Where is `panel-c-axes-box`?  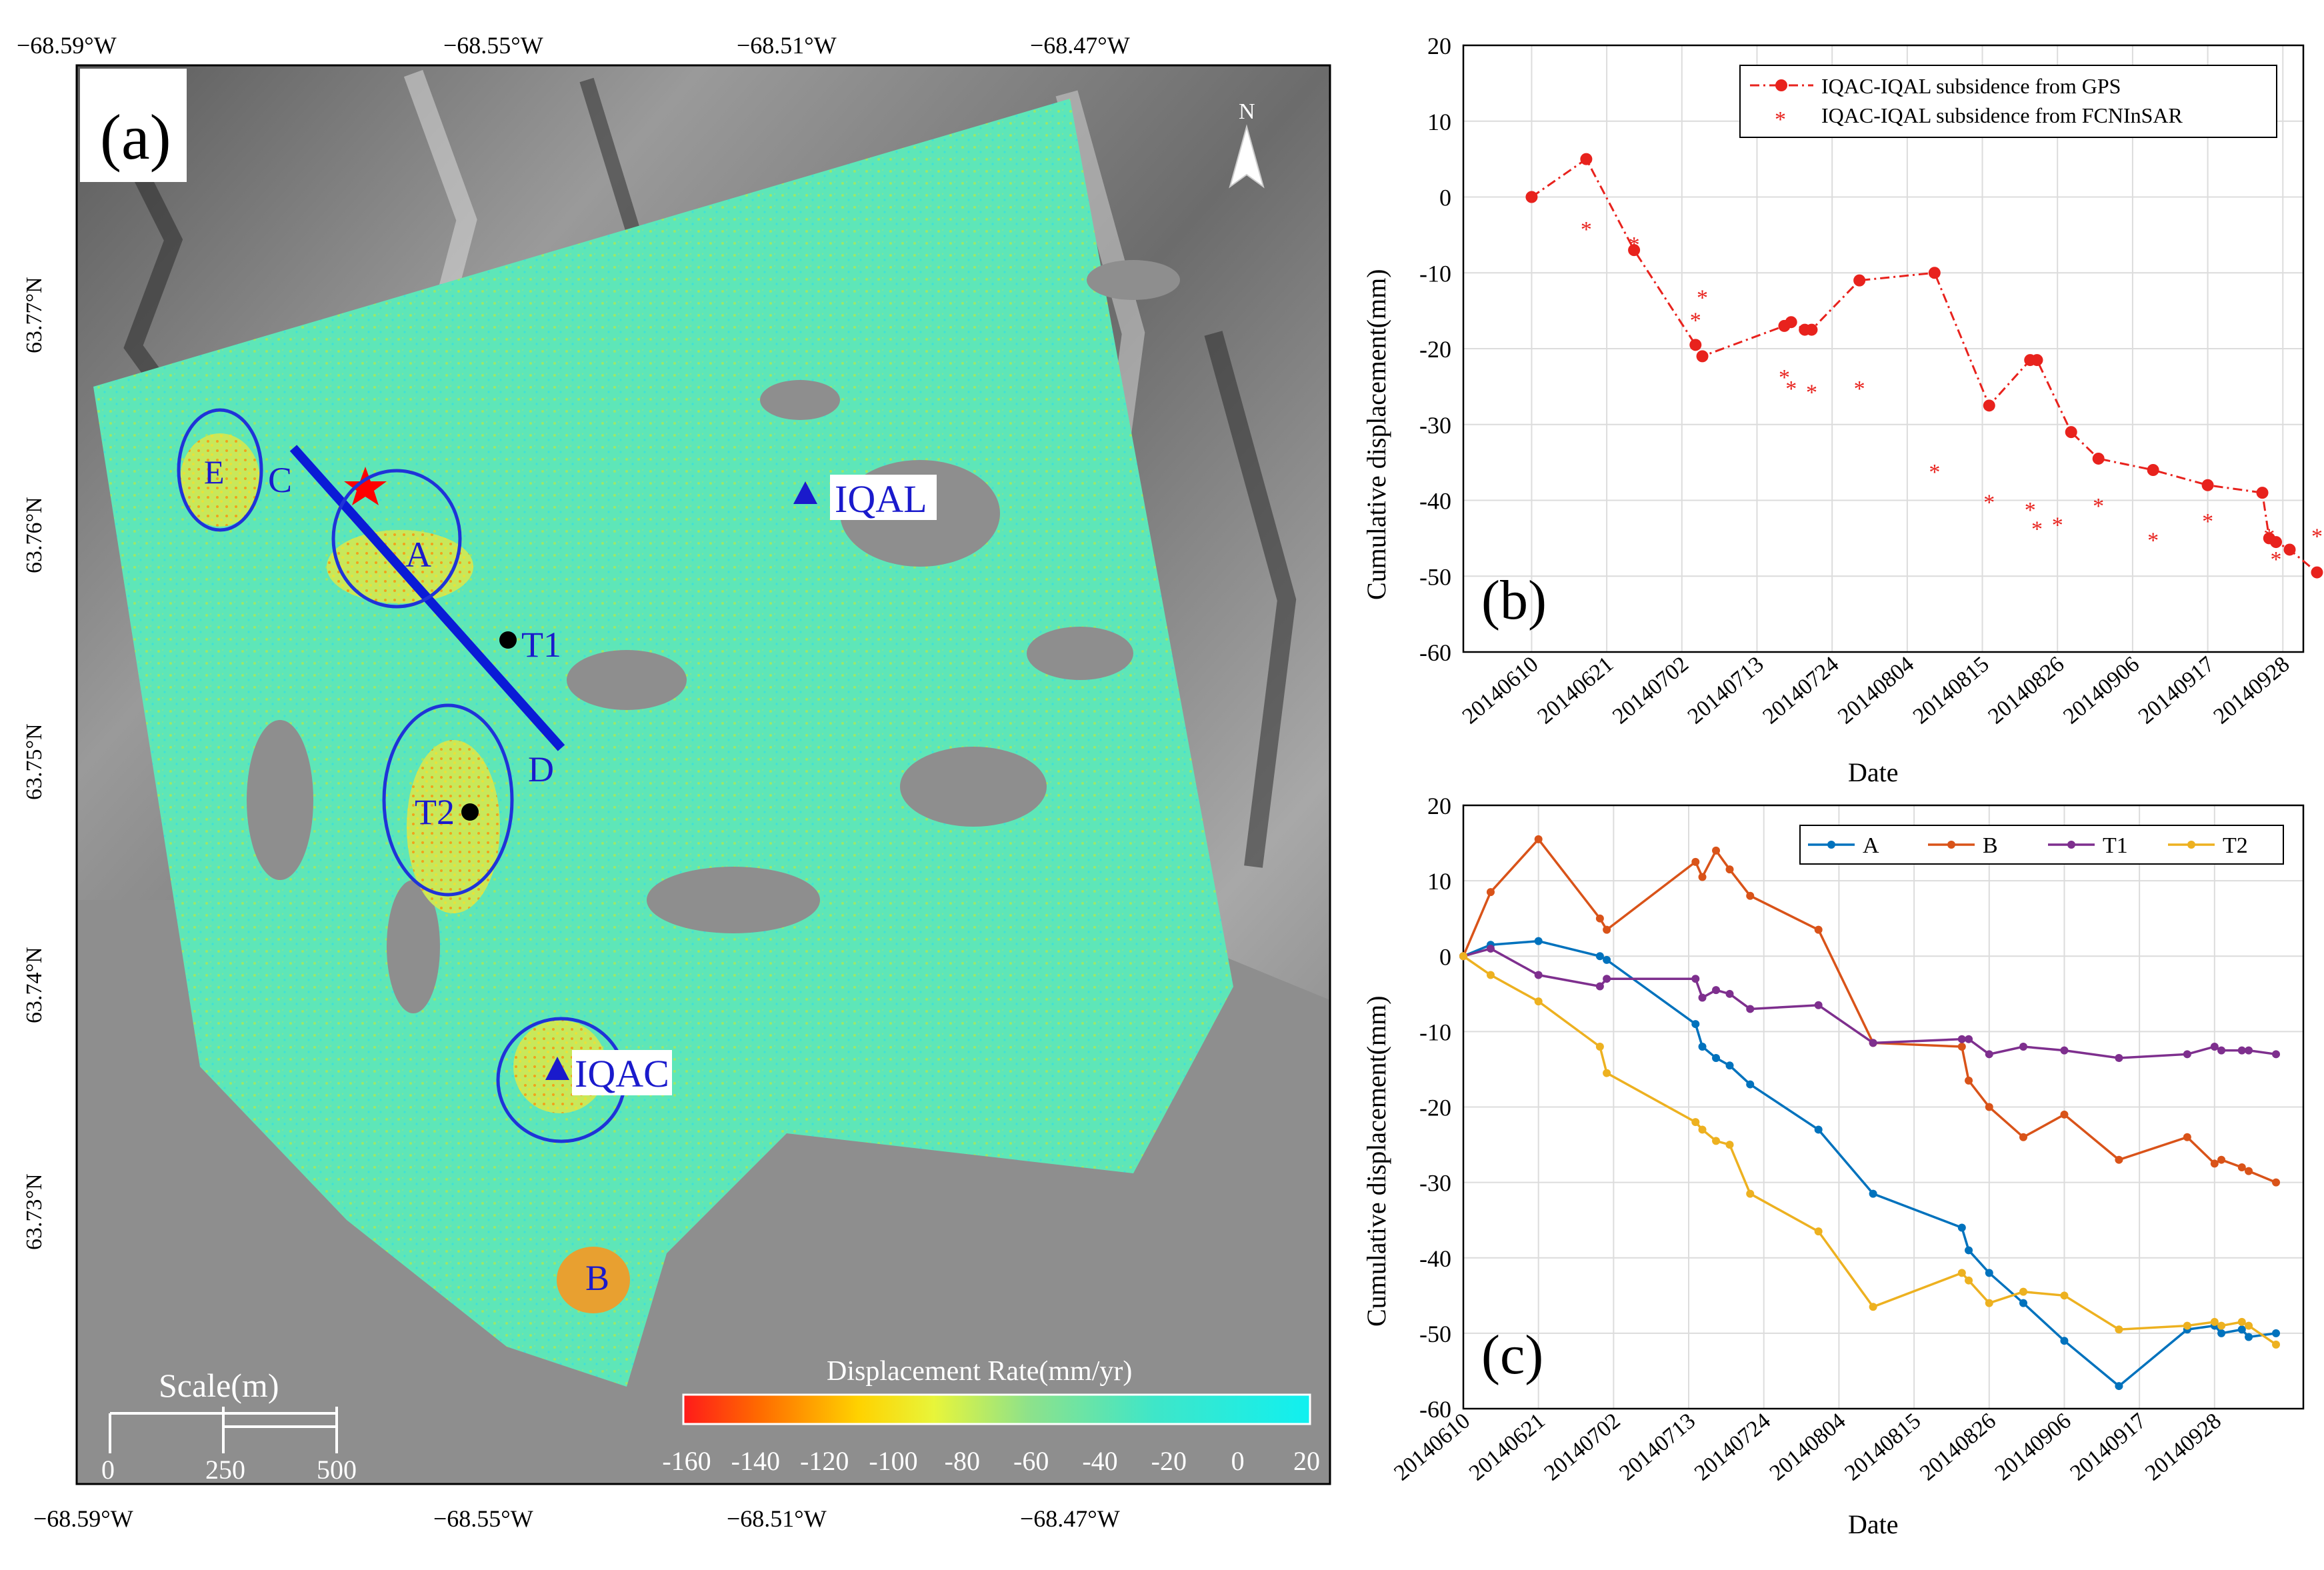
panel-c-axes-box is located at coordinates (1883, 1107).